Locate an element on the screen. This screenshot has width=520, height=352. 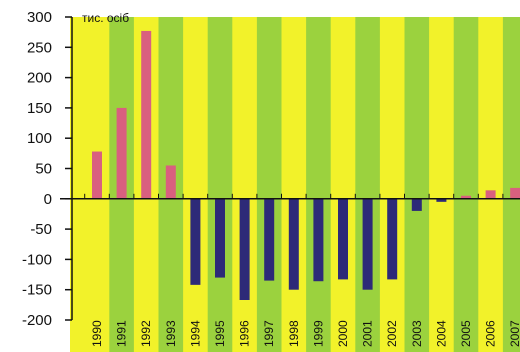
x-tick-label-1990: 1990 is located at coordinates (97, 333).